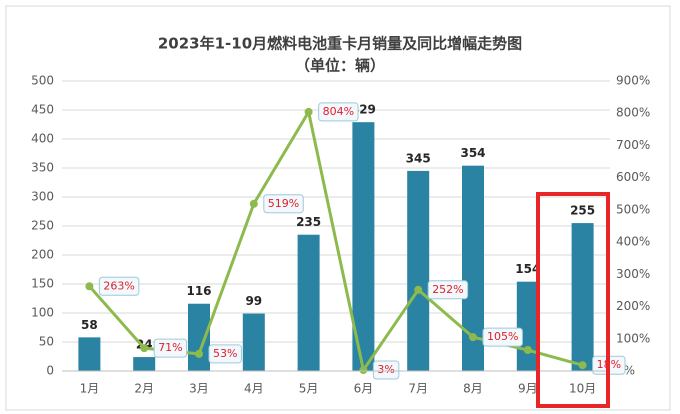  What do you see at coordinates (418, 389) in the screenshot?
I see `x-tick-label: 7月` at bounding box center [418, 389].